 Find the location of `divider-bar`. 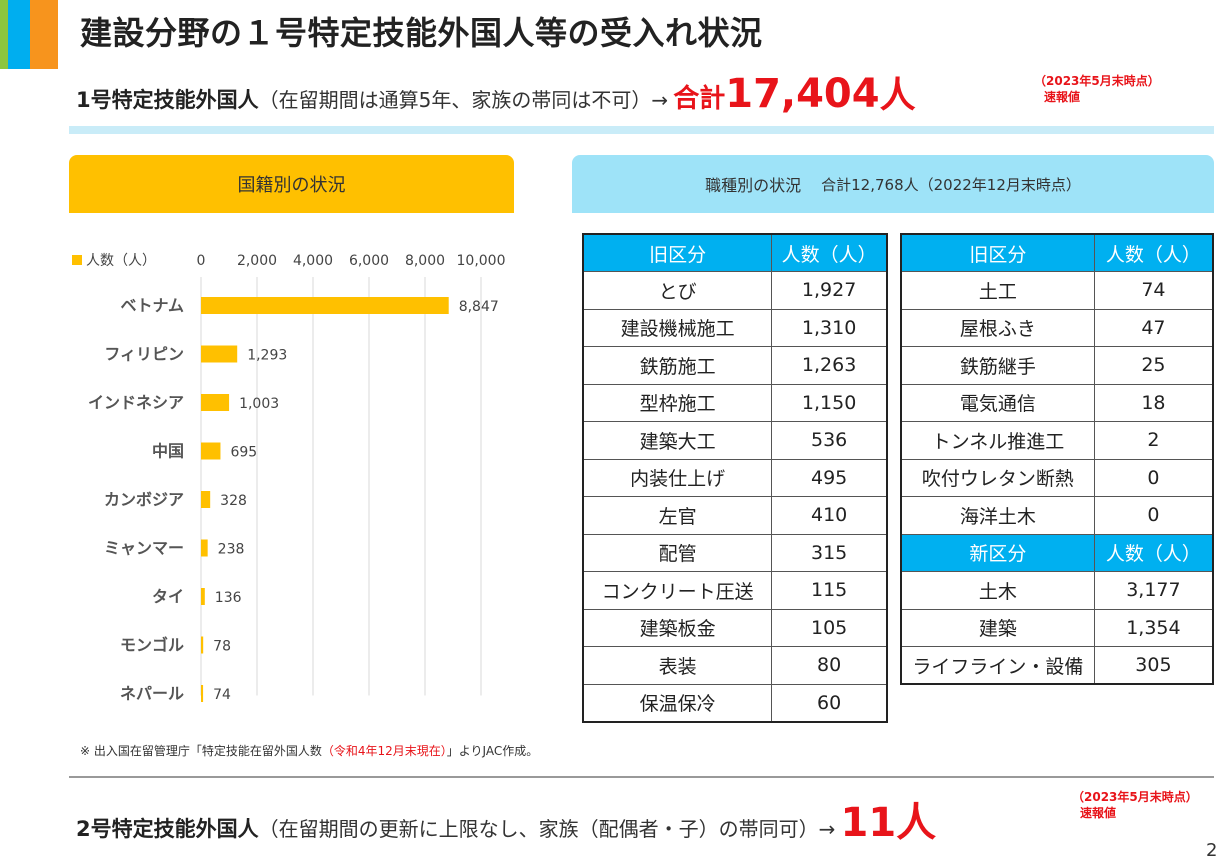

divider-bar is located at coordinates (641, 130).